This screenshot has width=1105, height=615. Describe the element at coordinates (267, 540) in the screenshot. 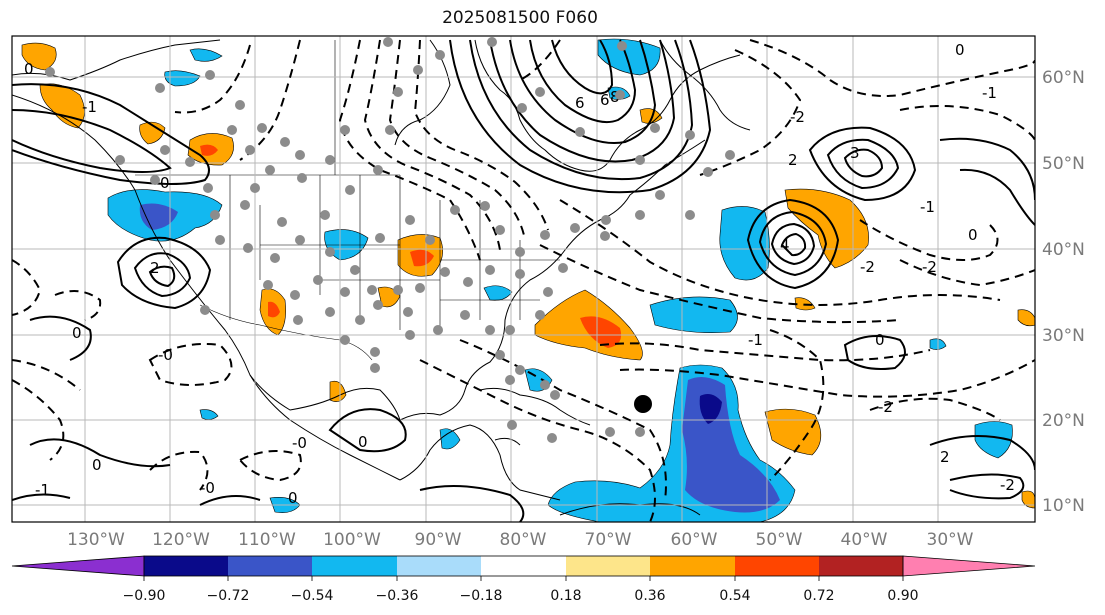

I see `lon-label: 110°W` at that location.